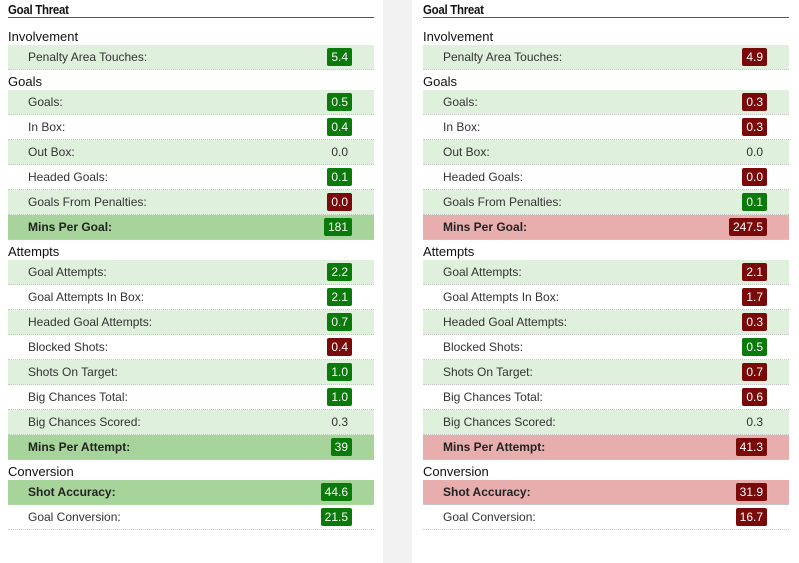  I want to click on stat-row: Goal Attempts: 2.1, so click(606, 272).